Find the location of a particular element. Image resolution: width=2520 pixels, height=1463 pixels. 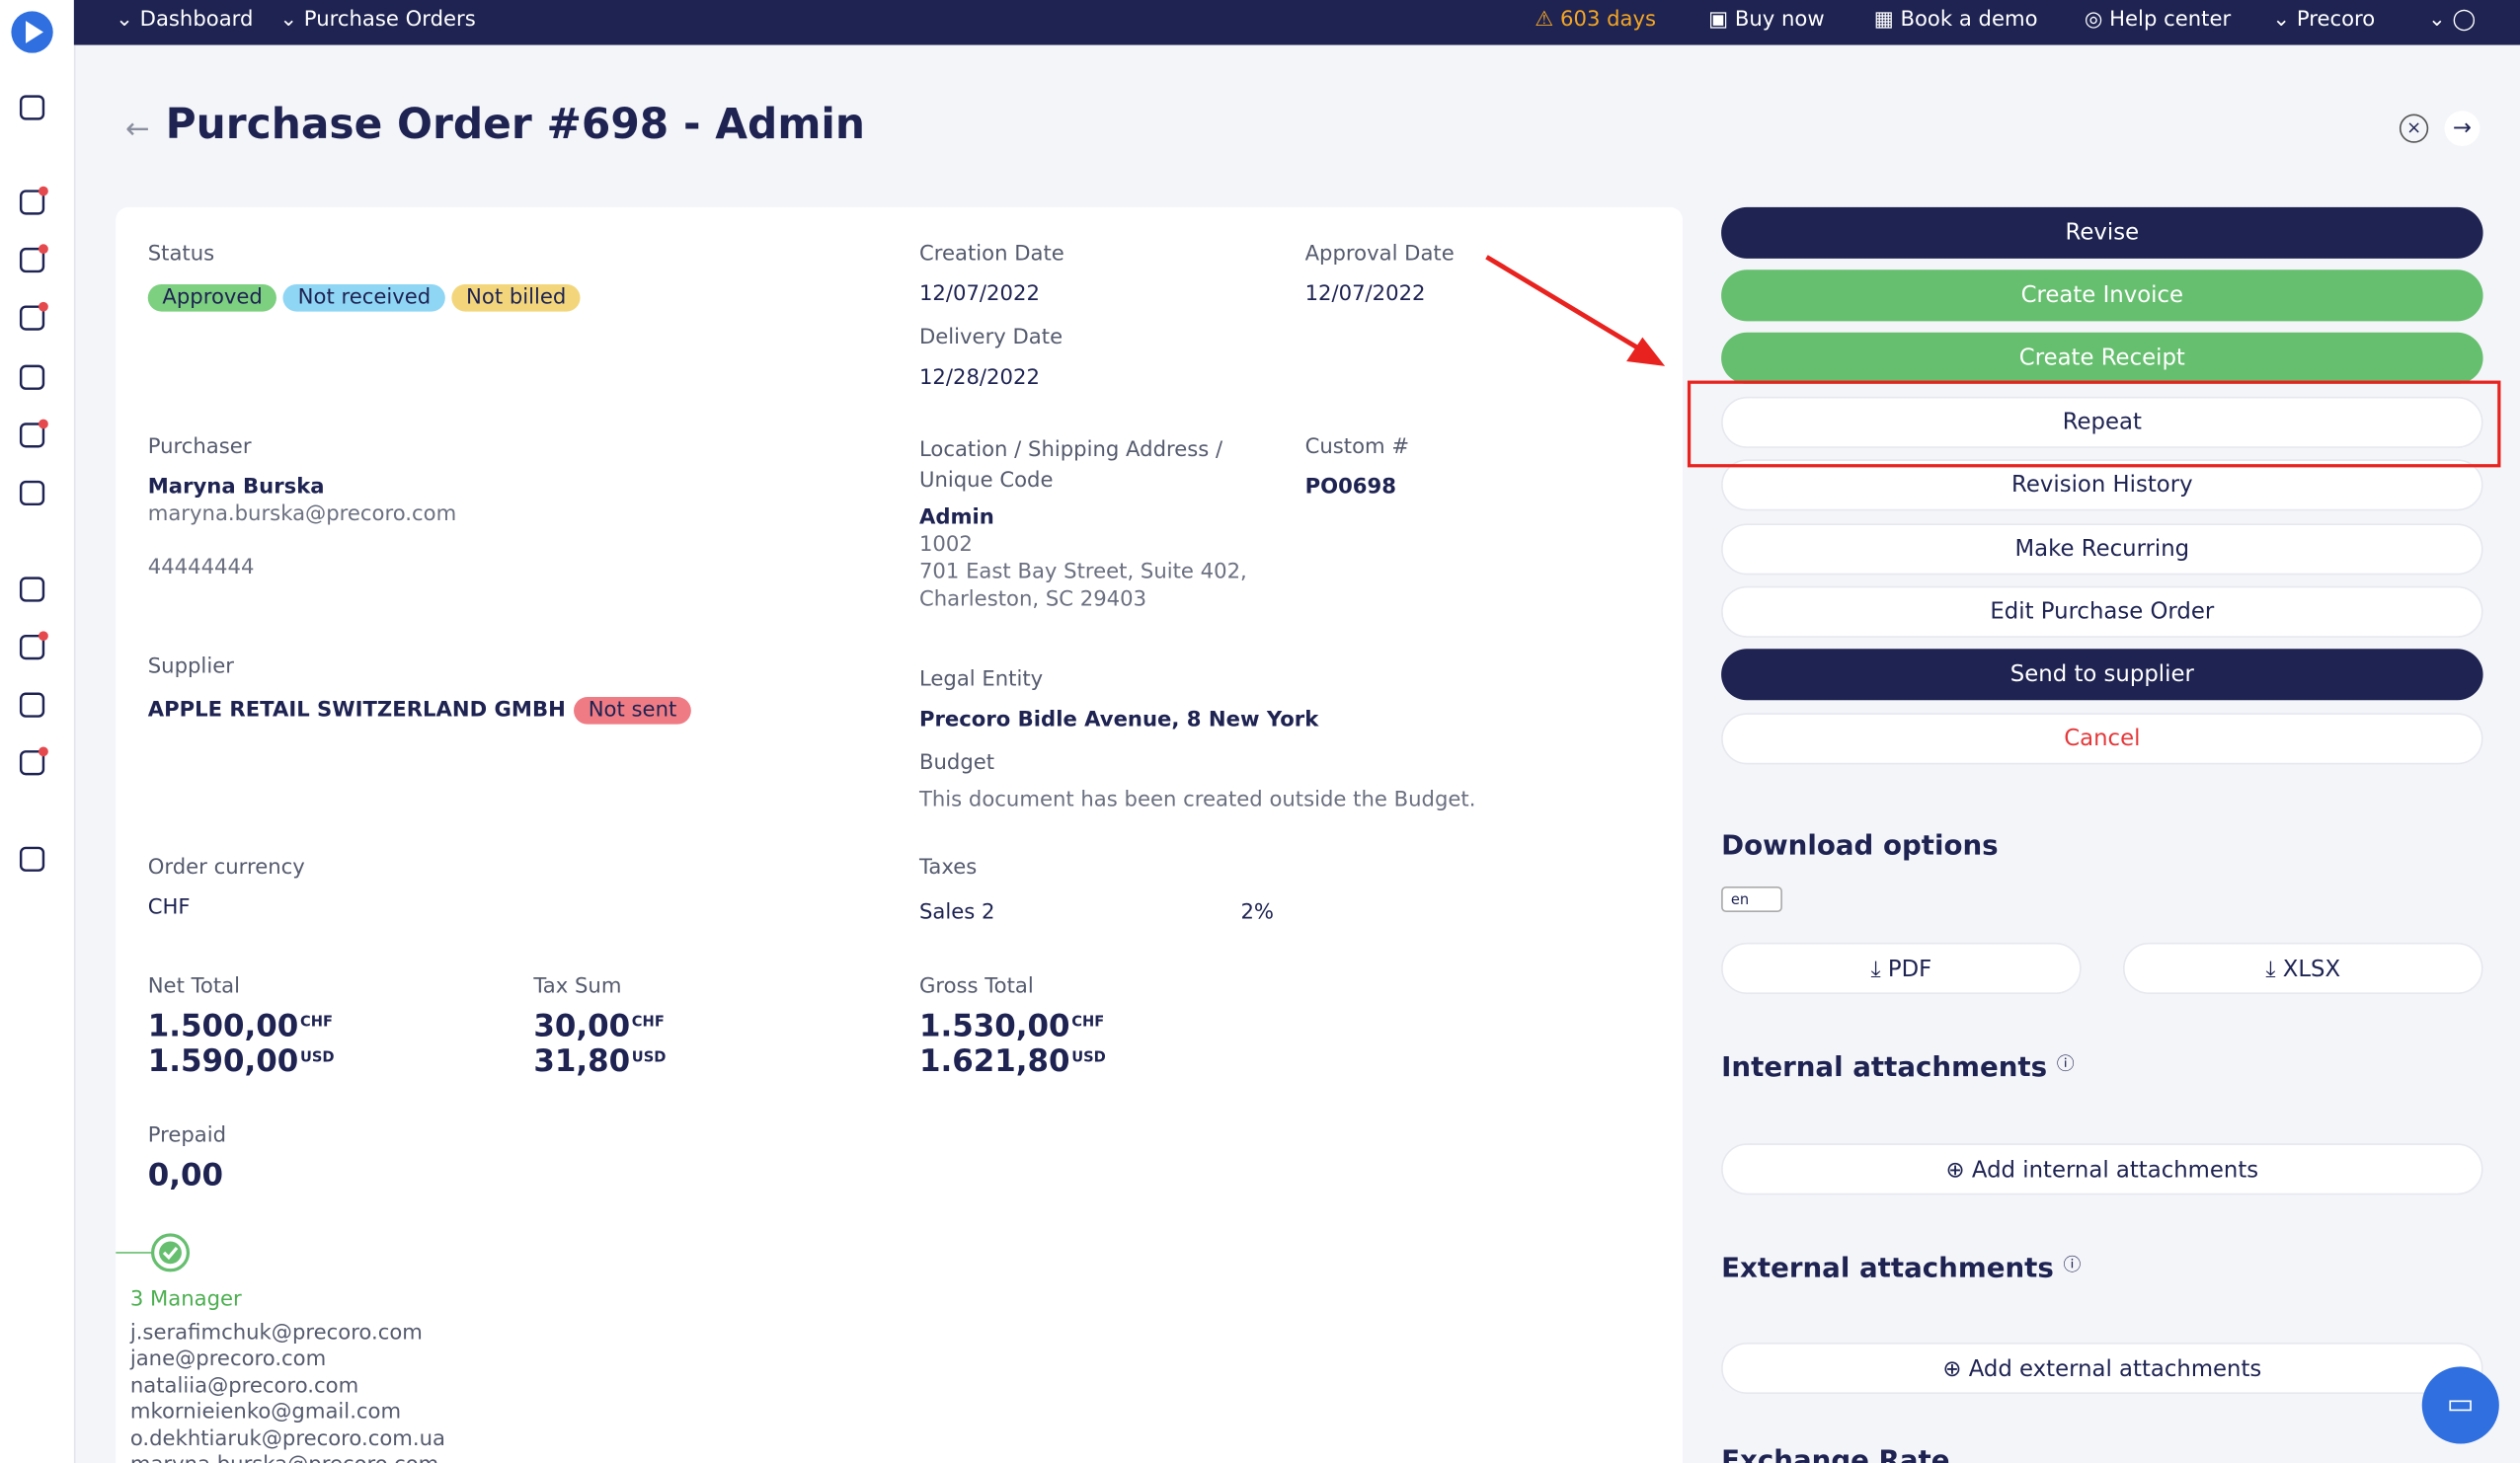

help-center: ◎ Help center is located at coordinates (2158, 20).